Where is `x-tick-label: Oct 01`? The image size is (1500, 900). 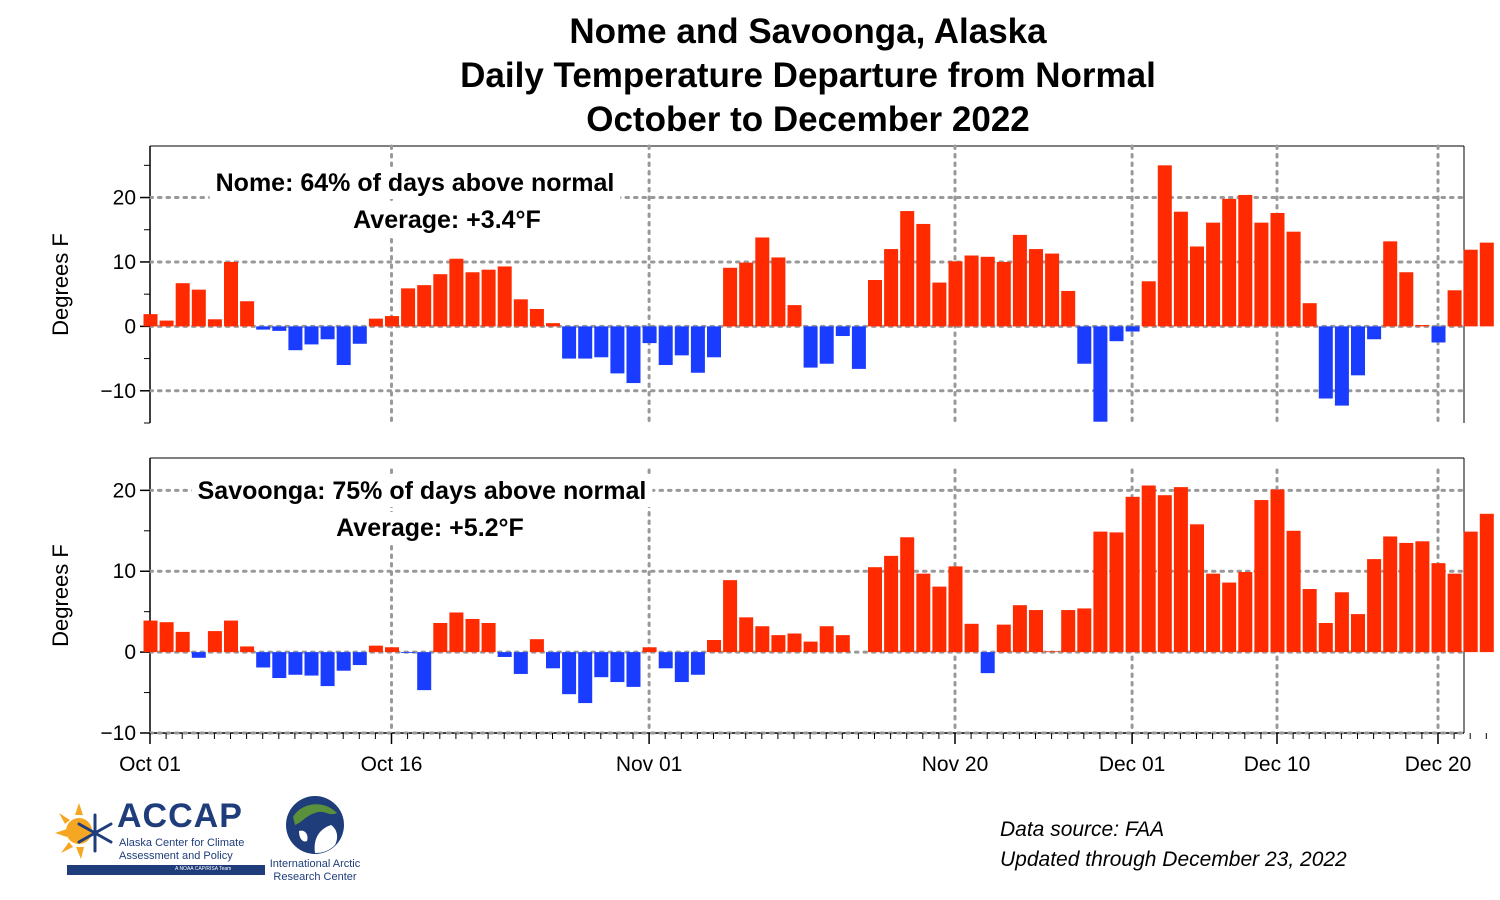
x-tick-label: Oct 01 is located at coordinates (150, 764).